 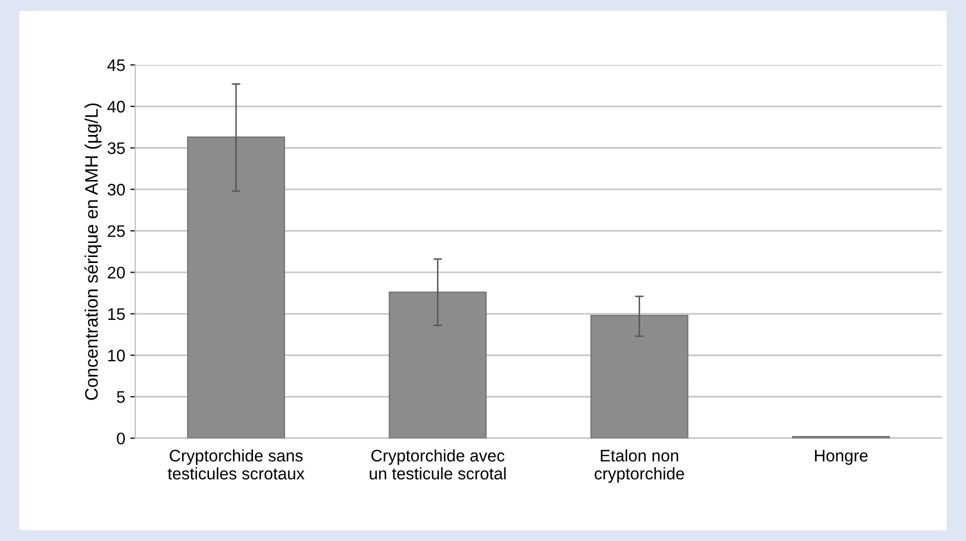 I want to click on y-axis-title: Concentration sérique en AMH (µg/L), so click(x=93, y=251).